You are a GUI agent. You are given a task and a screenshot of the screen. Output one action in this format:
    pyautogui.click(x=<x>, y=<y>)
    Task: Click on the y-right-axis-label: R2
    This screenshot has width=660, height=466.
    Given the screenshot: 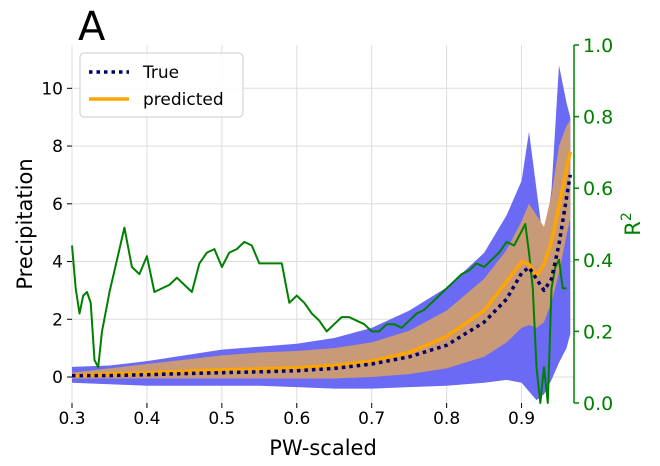 What is the action you would take?
    pyautogui.click(x=632, y=224)
    